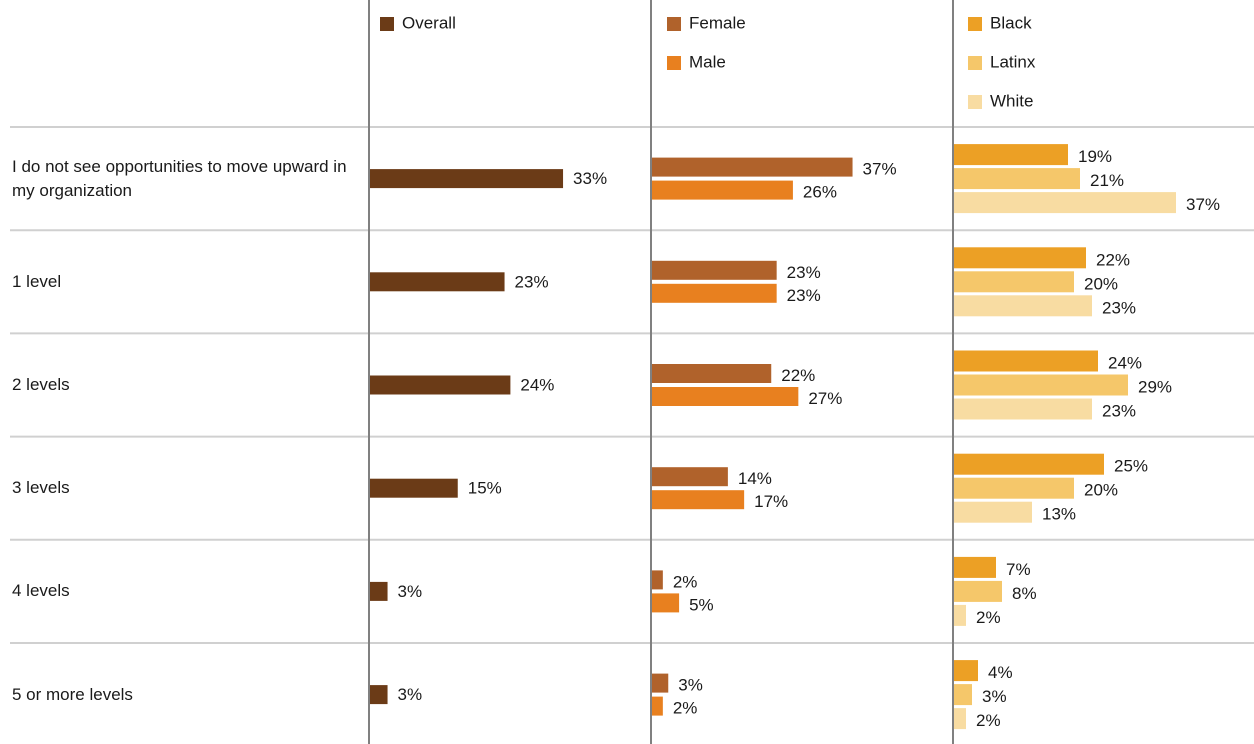 This screenshot has width=1254, height=744. I want to click on value-label: 8%, so click(1024, 593).